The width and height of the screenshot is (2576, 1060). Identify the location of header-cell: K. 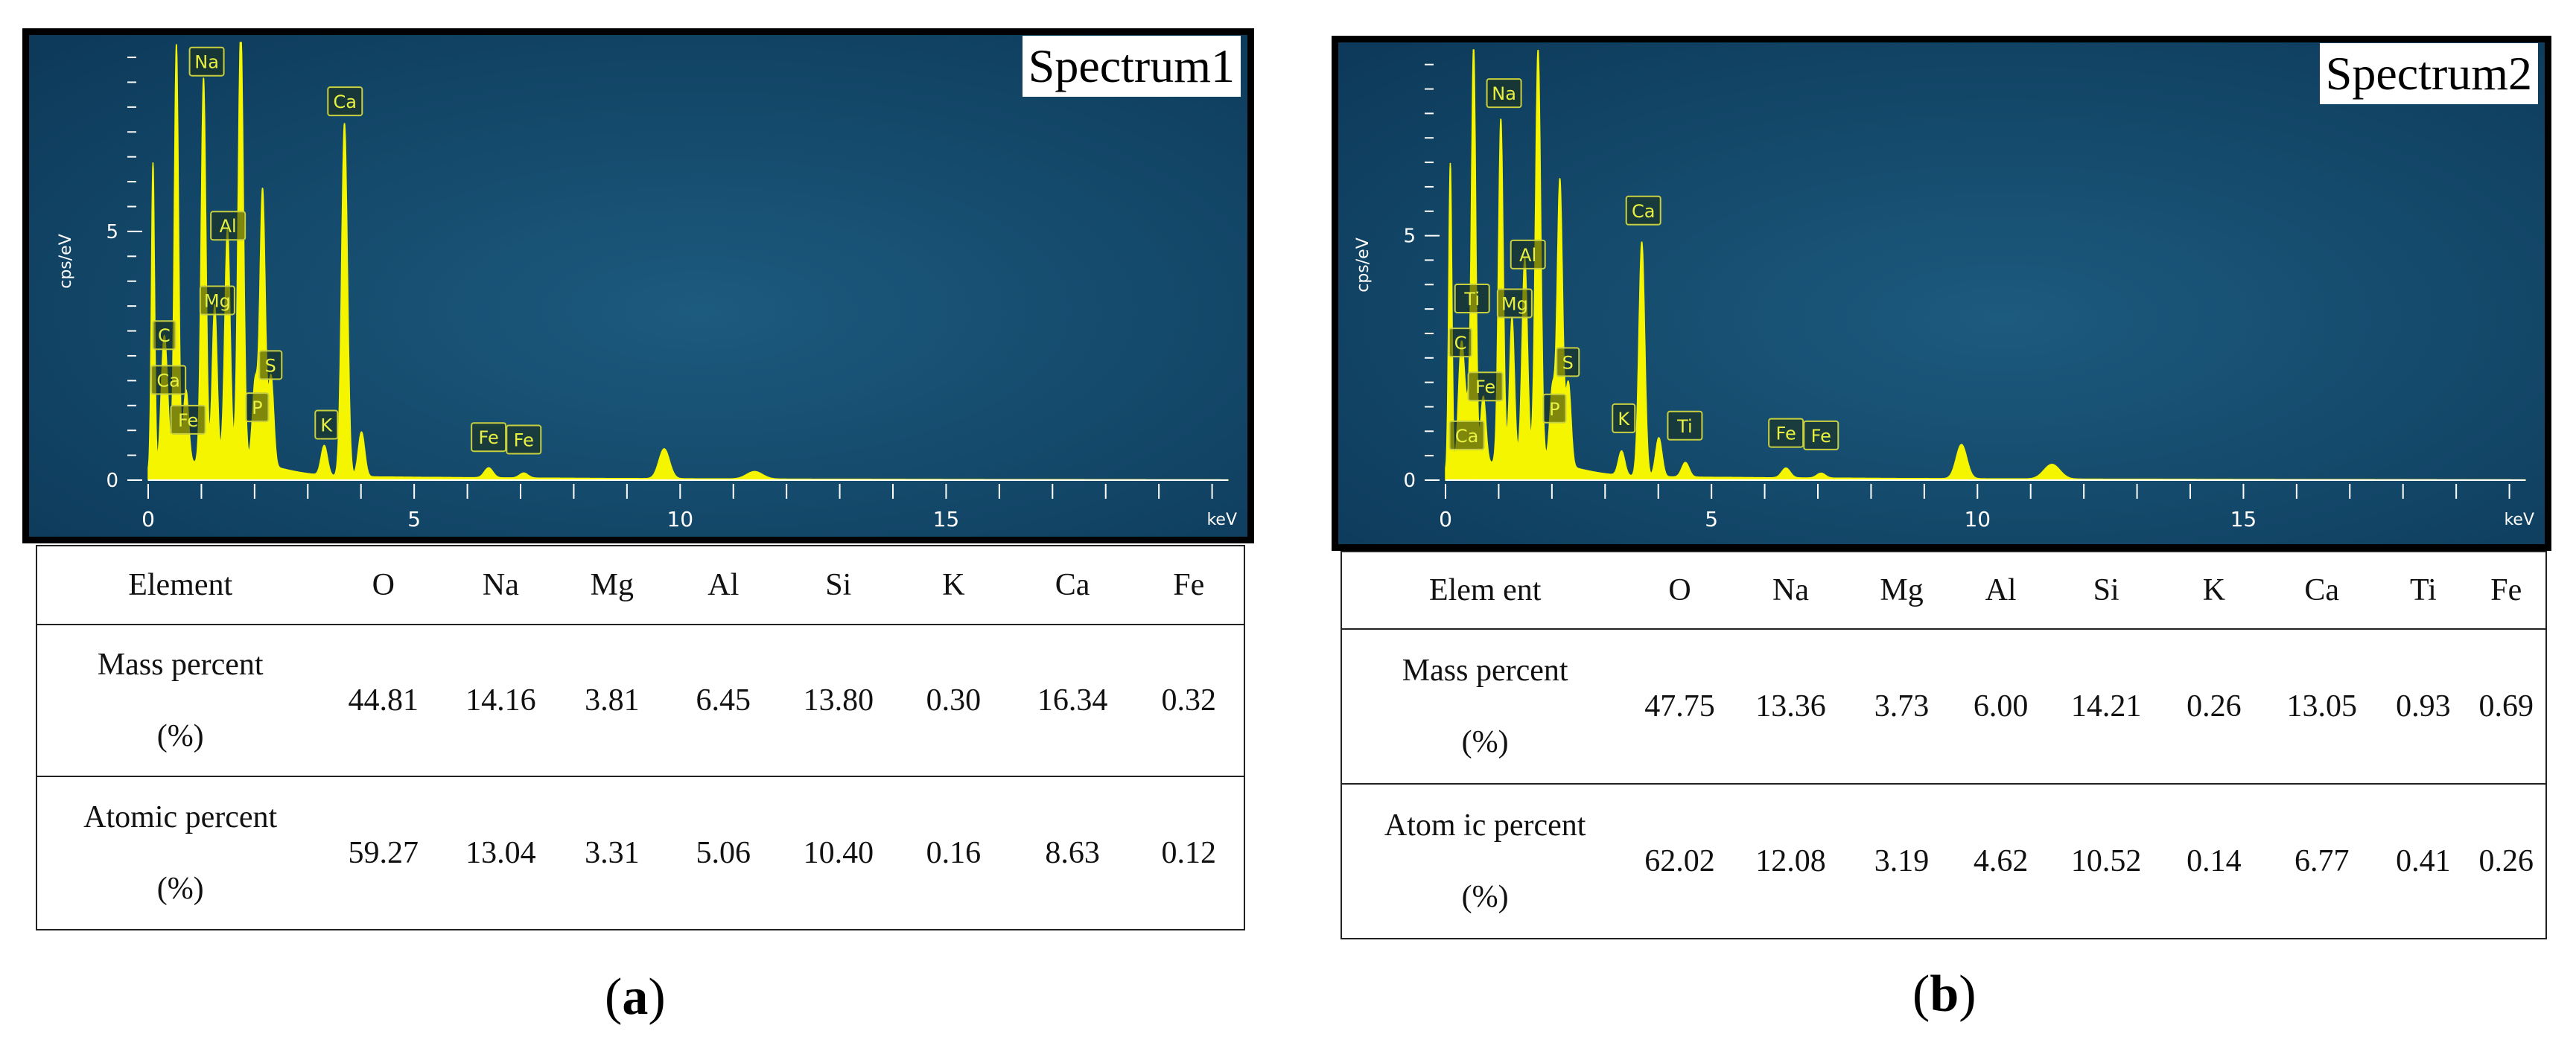
(2213, 590).